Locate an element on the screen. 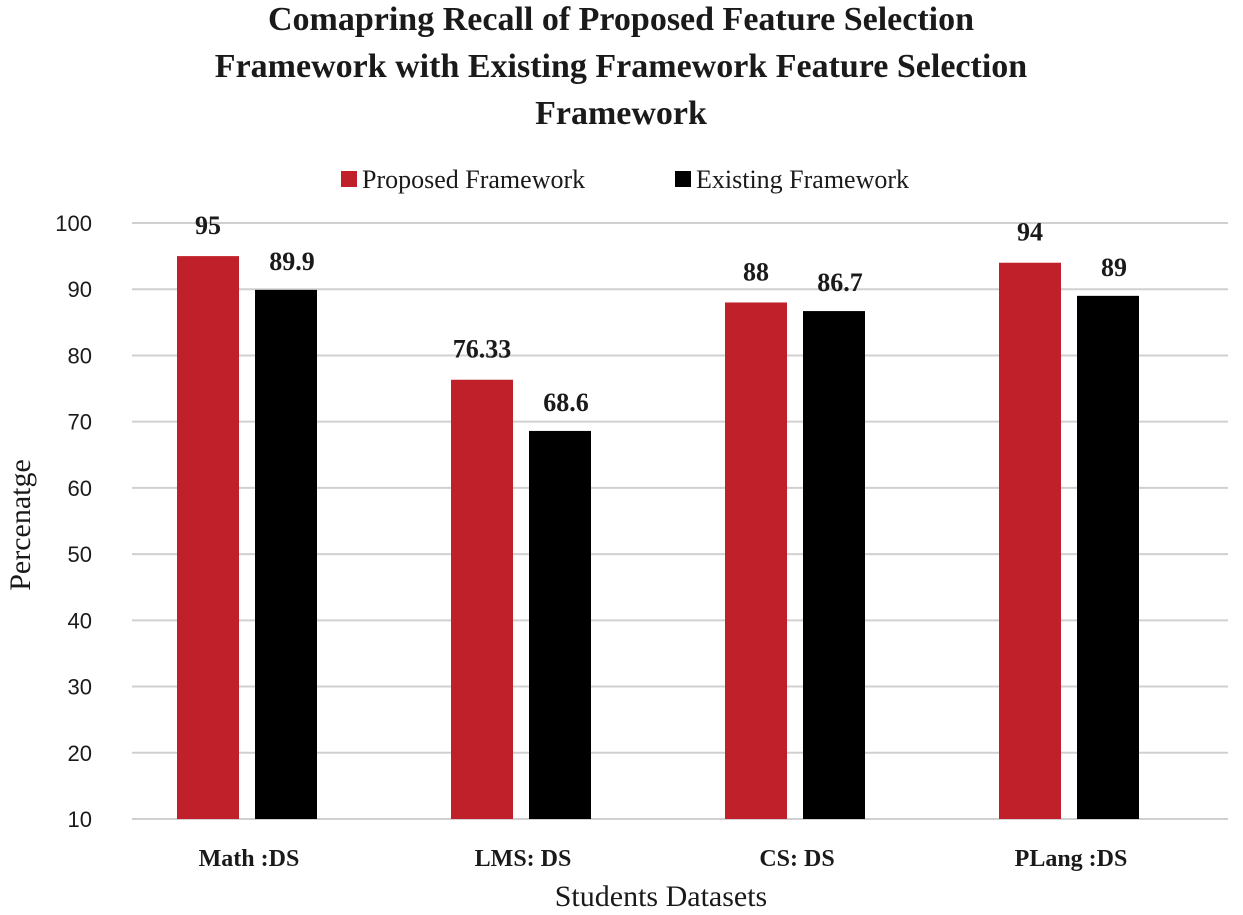  data-label: 68.6 is located at coordinates (566, 402).